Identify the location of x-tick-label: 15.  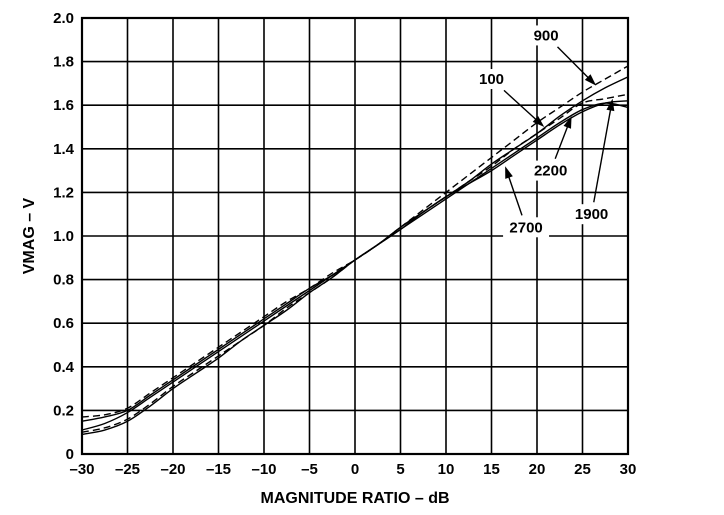
(491, 469).